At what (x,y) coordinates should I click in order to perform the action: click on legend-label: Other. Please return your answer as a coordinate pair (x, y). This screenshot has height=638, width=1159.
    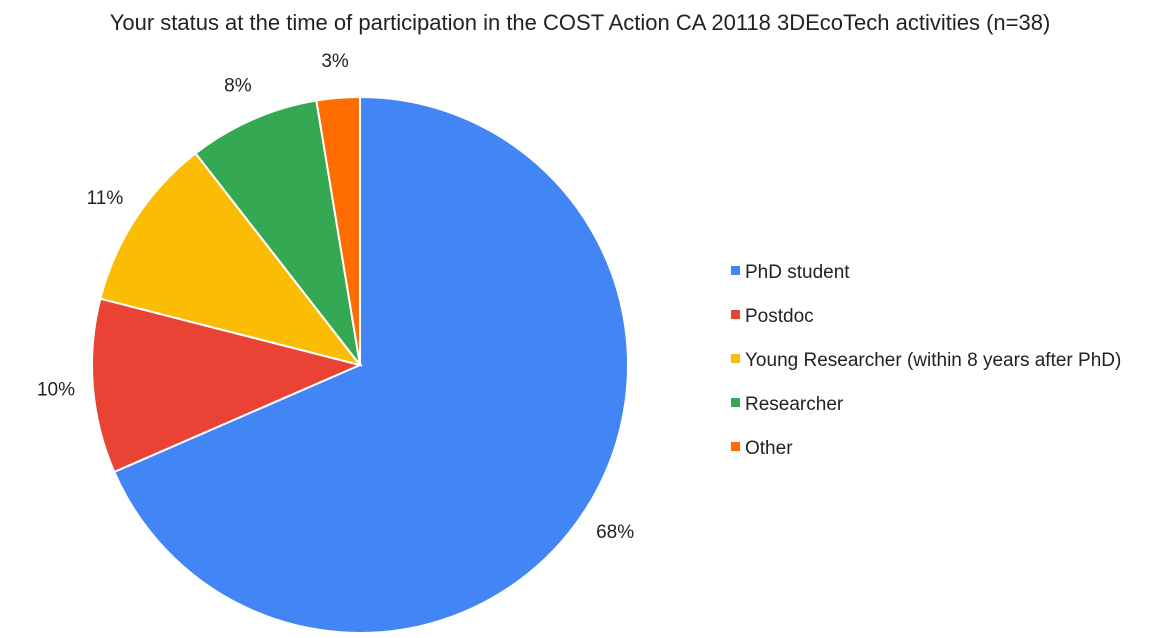
    Looking at the image, I should click on (769, 448).